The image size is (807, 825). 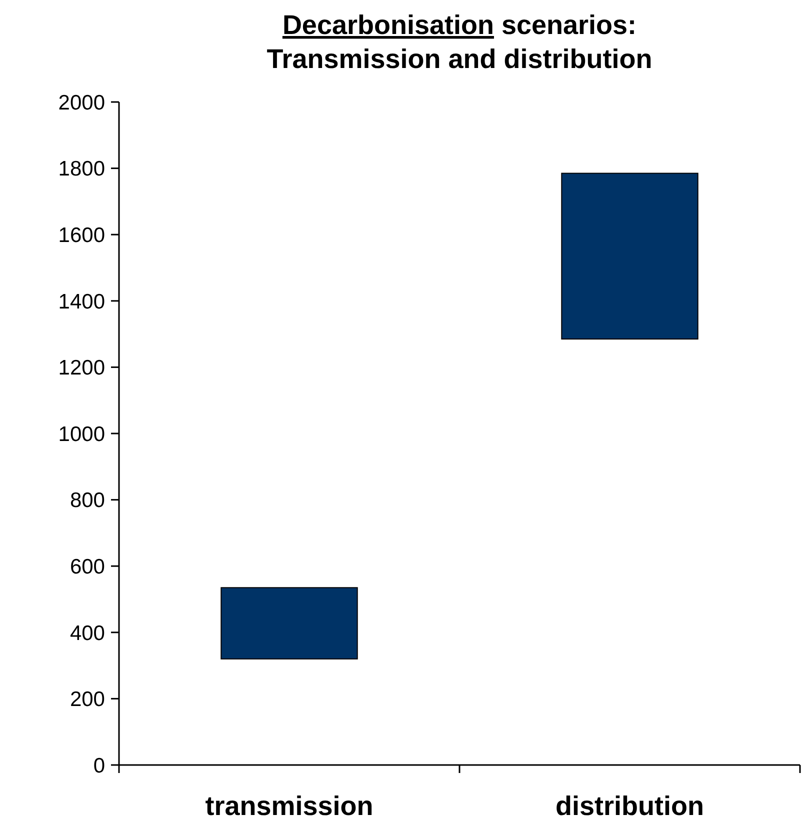 What do you see at coordinates (81, 368) in the screenshot?
I see `y-tick-label: 1200` at bounding box center [81, 368].